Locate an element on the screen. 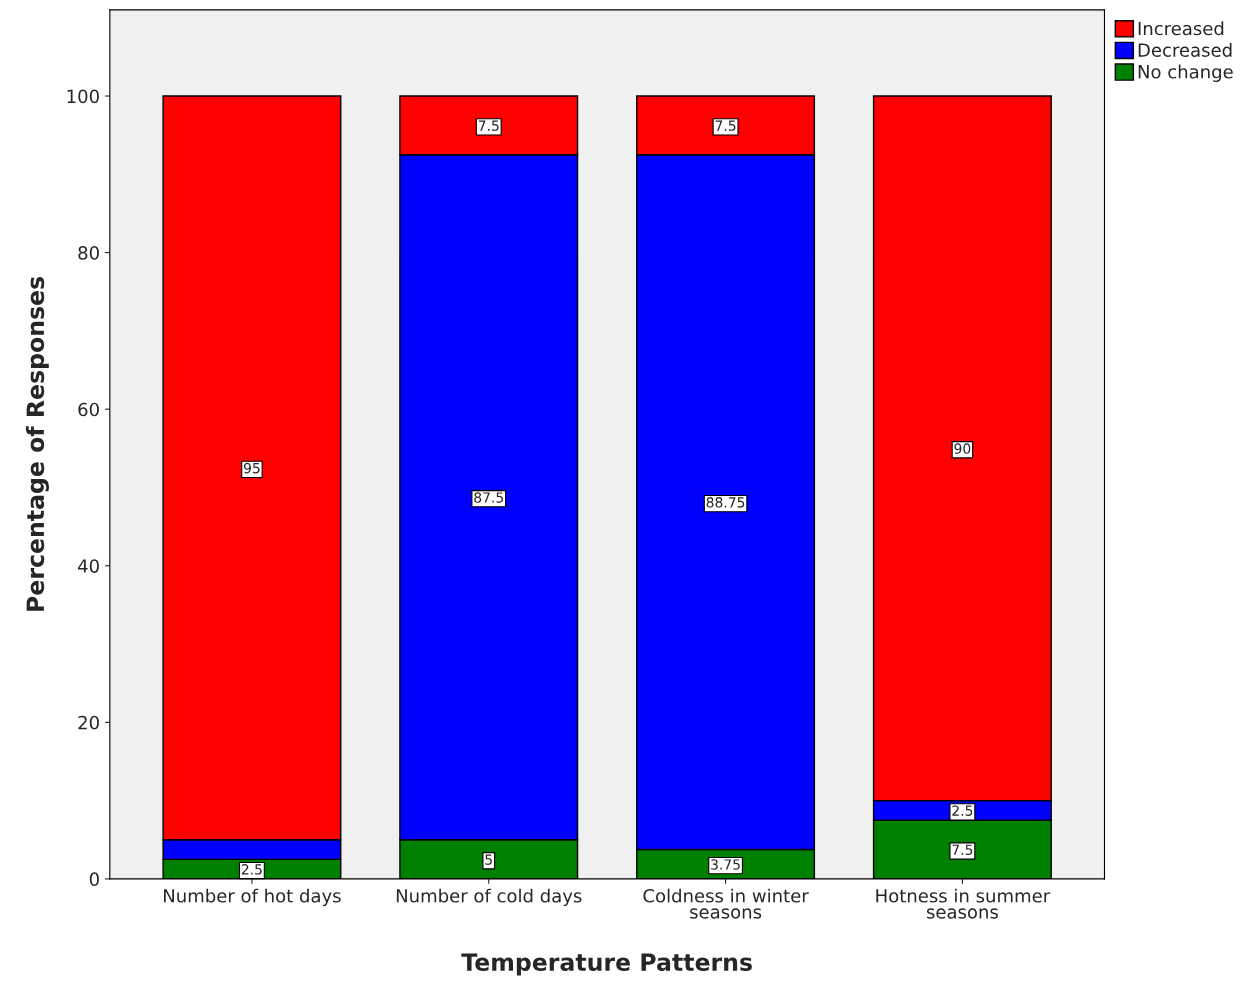 Image resolution: width=1248 pixels, height=992 pixels. legend-label: Increased is located at coordinates (1181, 28).